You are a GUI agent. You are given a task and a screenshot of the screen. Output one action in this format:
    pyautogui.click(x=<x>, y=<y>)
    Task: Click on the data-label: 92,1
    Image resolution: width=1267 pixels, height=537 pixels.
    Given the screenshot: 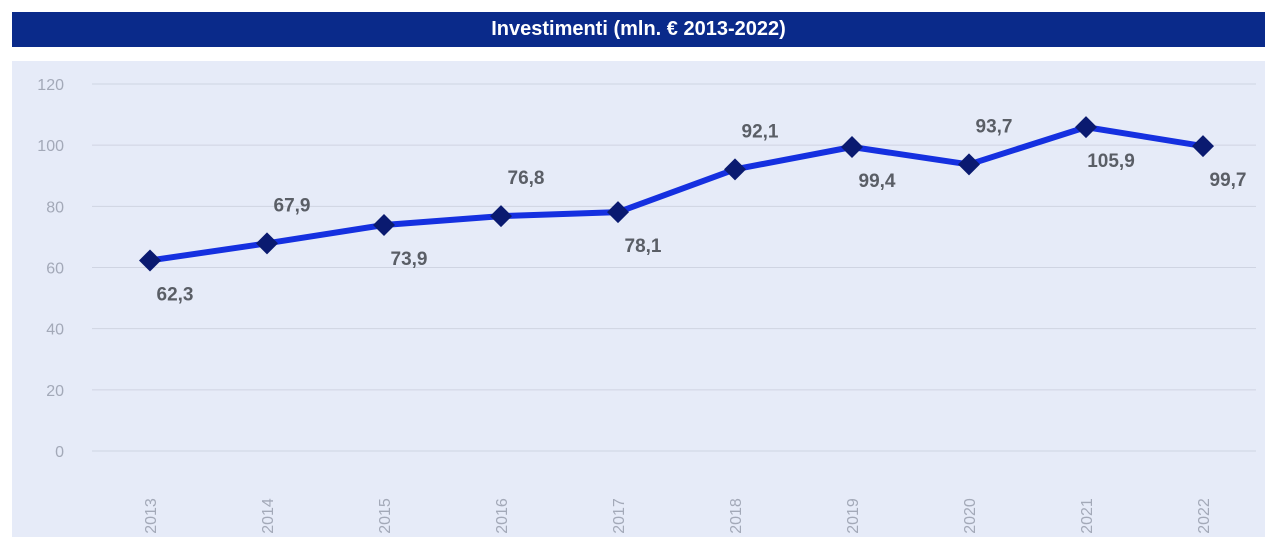 What is the action you would take?
    pyautogui.click(x=760, y=131)
    